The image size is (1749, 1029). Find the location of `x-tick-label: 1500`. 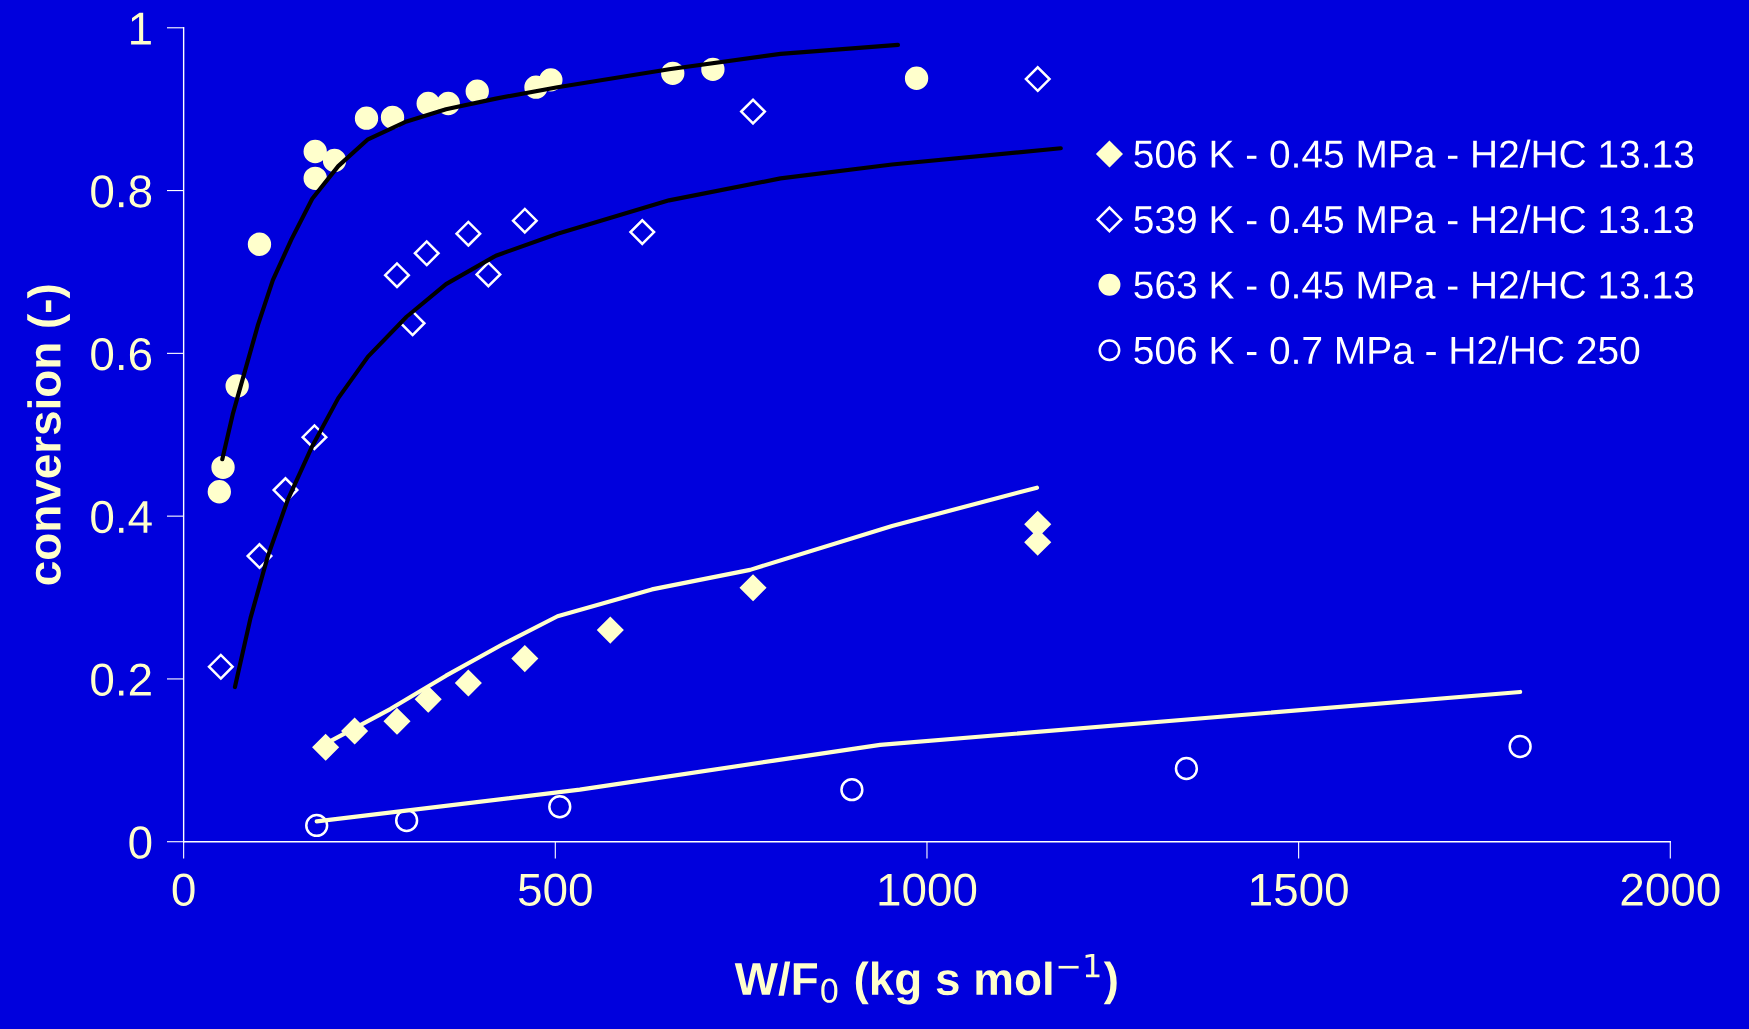

x-tick-label: 1500 is located at coordinates (1299, 889).